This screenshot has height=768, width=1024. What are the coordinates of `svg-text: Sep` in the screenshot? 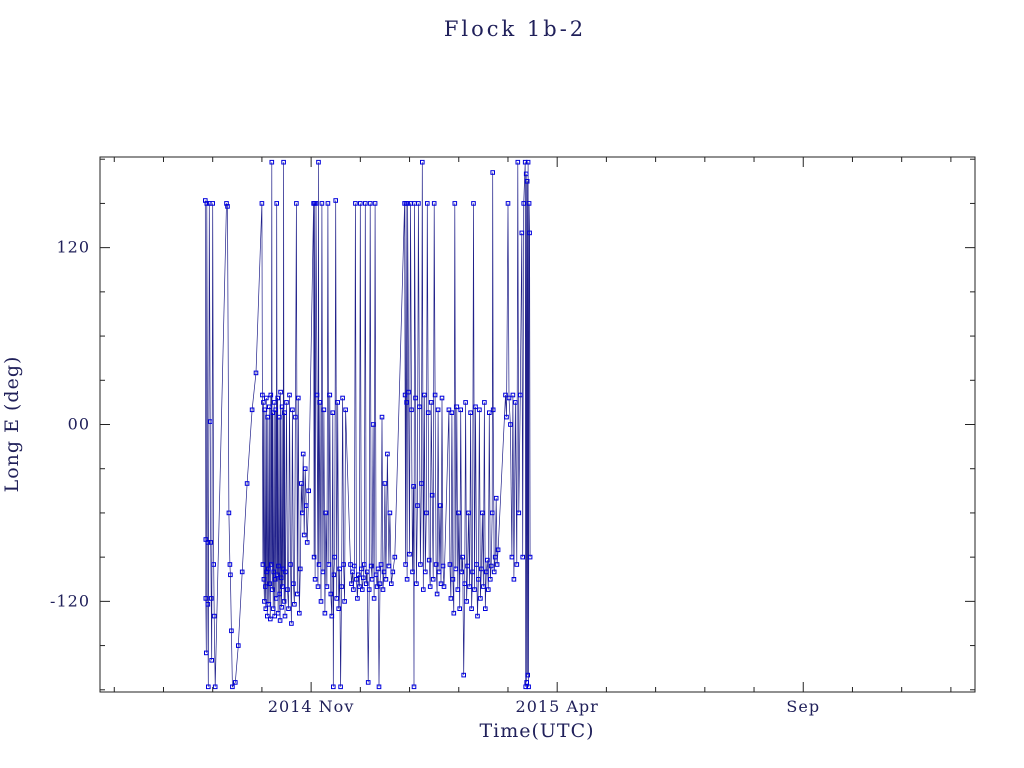 It's located at (803, 706).